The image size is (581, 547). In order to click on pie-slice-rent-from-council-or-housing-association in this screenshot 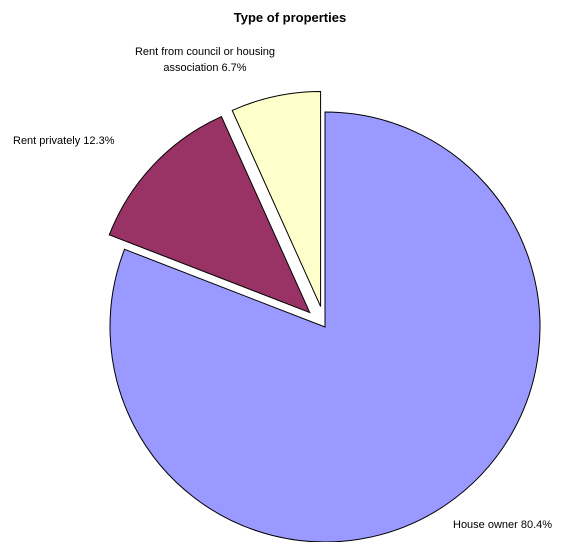, I will do `click(276, 198)`.